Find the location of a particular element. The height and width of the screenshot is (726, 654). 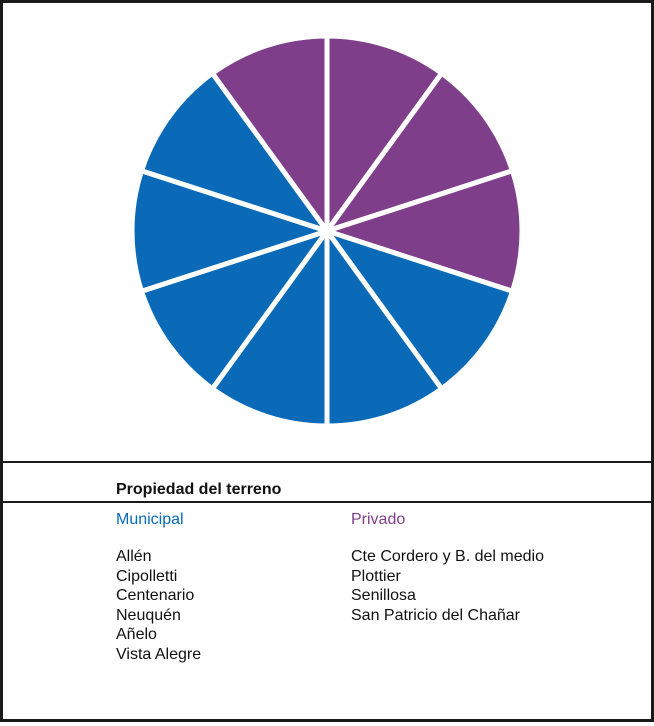

legend-item: Neuquén is located at coordinates (148, 615).